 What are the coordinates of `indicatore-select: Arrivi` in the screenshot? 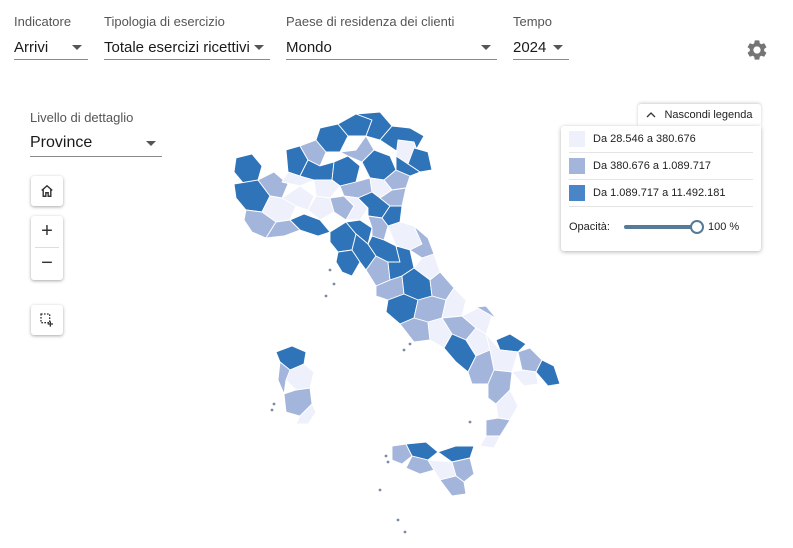 It's located at (51, 47).